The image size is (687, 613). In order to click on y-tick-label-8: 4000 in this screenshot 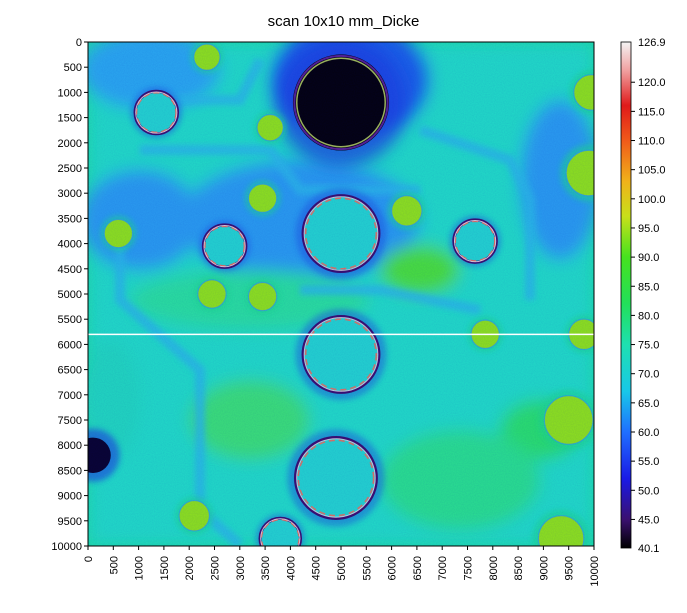, I will do `click(70, 245)`.